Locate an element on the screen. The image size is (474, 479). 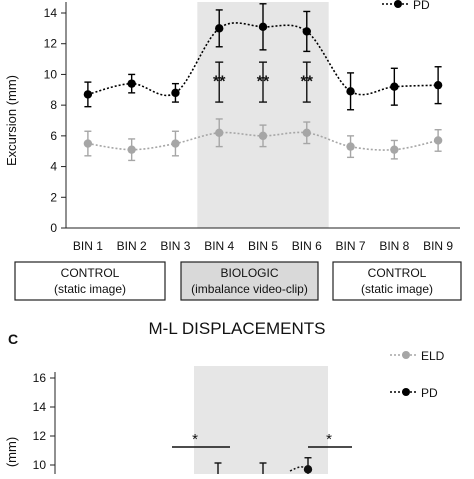
y-tick-label: 2 is located at coordinates (53, 197).